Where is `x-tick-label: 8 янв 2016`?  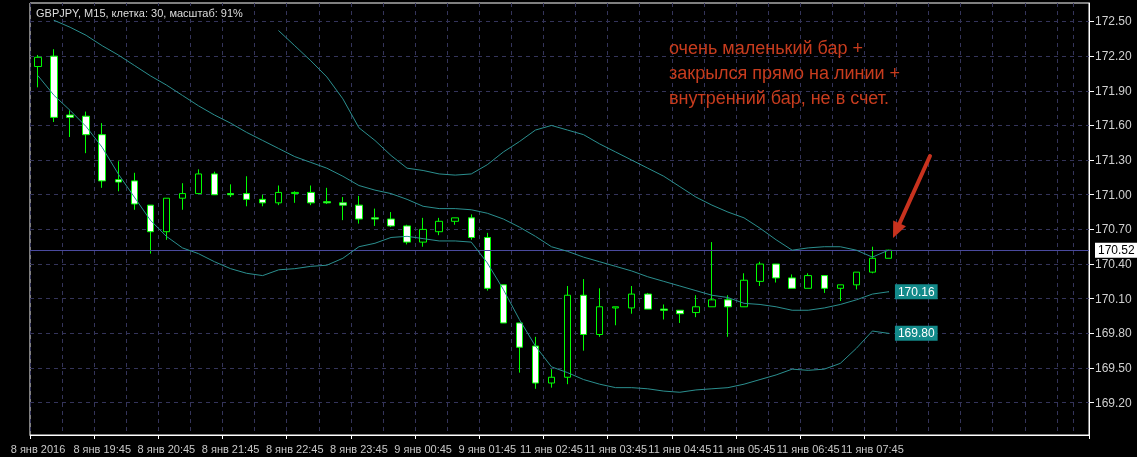 x-tick-label: 8 янв 2016 is located at coordinates (38, 448).